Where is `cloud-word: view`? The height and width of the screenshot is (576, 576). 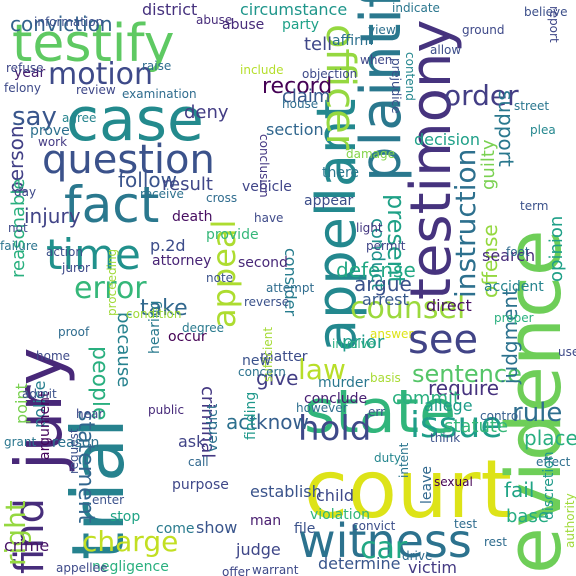 cloud-word: view is located at coordinates (382, 30).